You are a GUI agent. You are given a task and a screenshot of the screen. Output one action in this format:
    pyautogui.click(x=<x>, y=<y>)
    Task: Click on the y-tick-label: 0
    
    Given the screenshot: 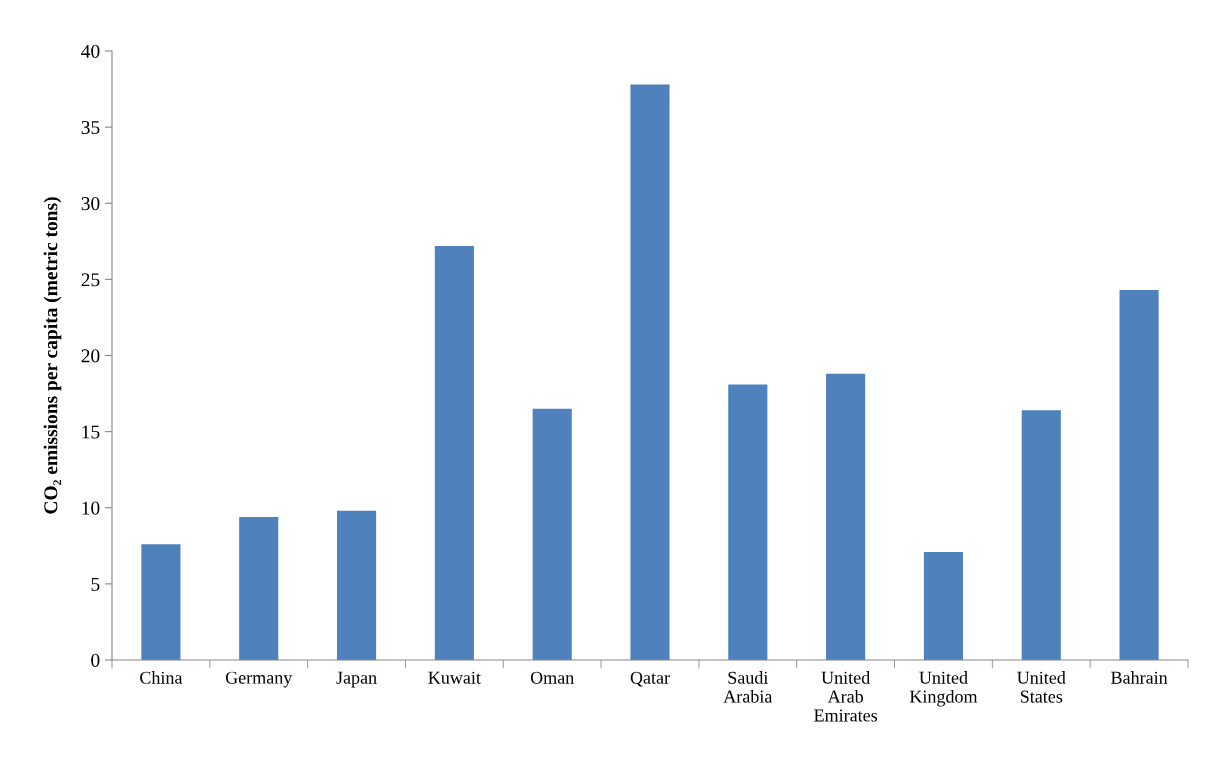 What is the action you would take?
    pyautogui.click(x=95, y=660)
    